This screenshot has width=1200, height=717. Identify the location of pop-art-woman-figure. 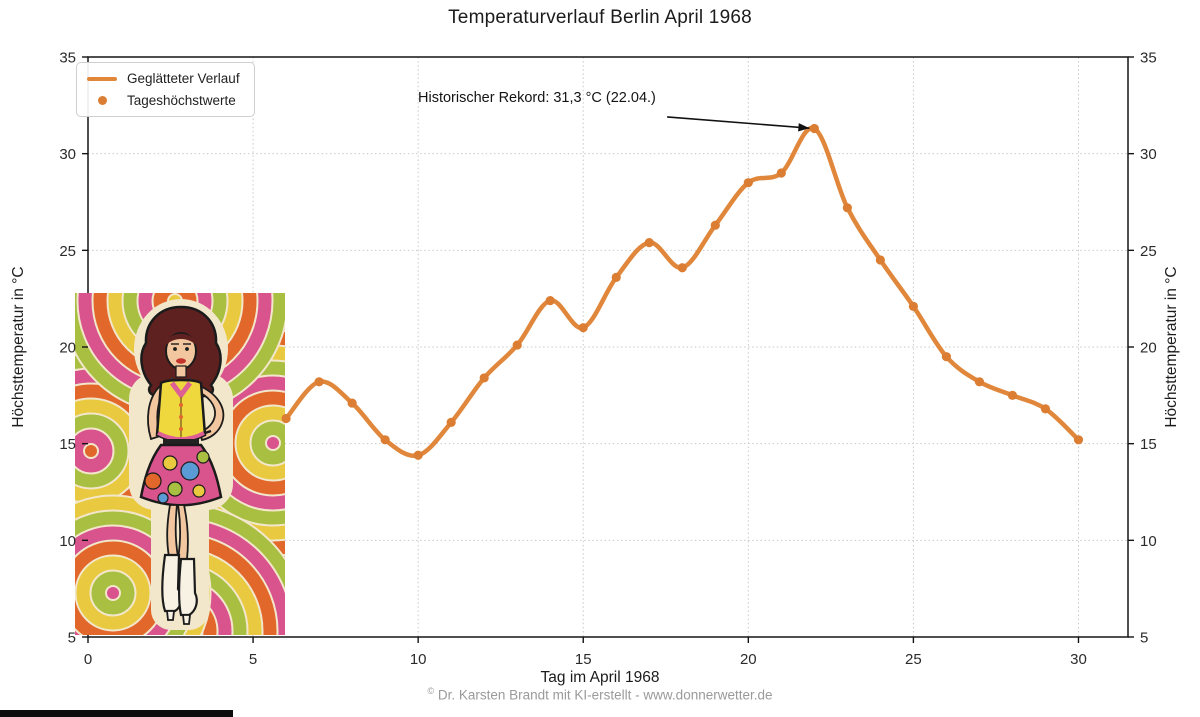
(181, 464).